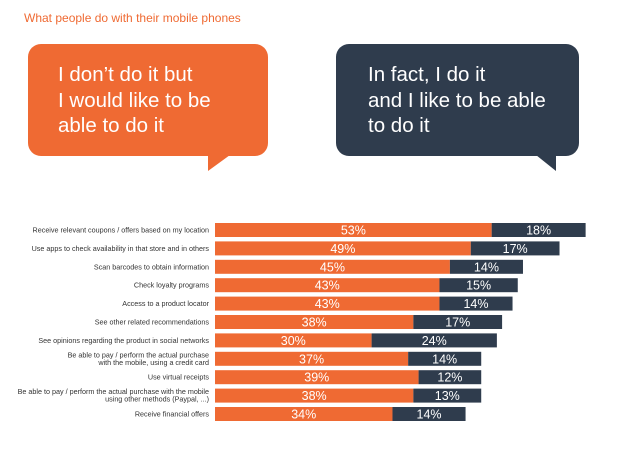 This screenshot has height=449, width=621. What do you see at coordinates (151, 266) in the screenshot?
I see `category-label: Scan barcodes to obtain information` at bounding box center [151, 266].